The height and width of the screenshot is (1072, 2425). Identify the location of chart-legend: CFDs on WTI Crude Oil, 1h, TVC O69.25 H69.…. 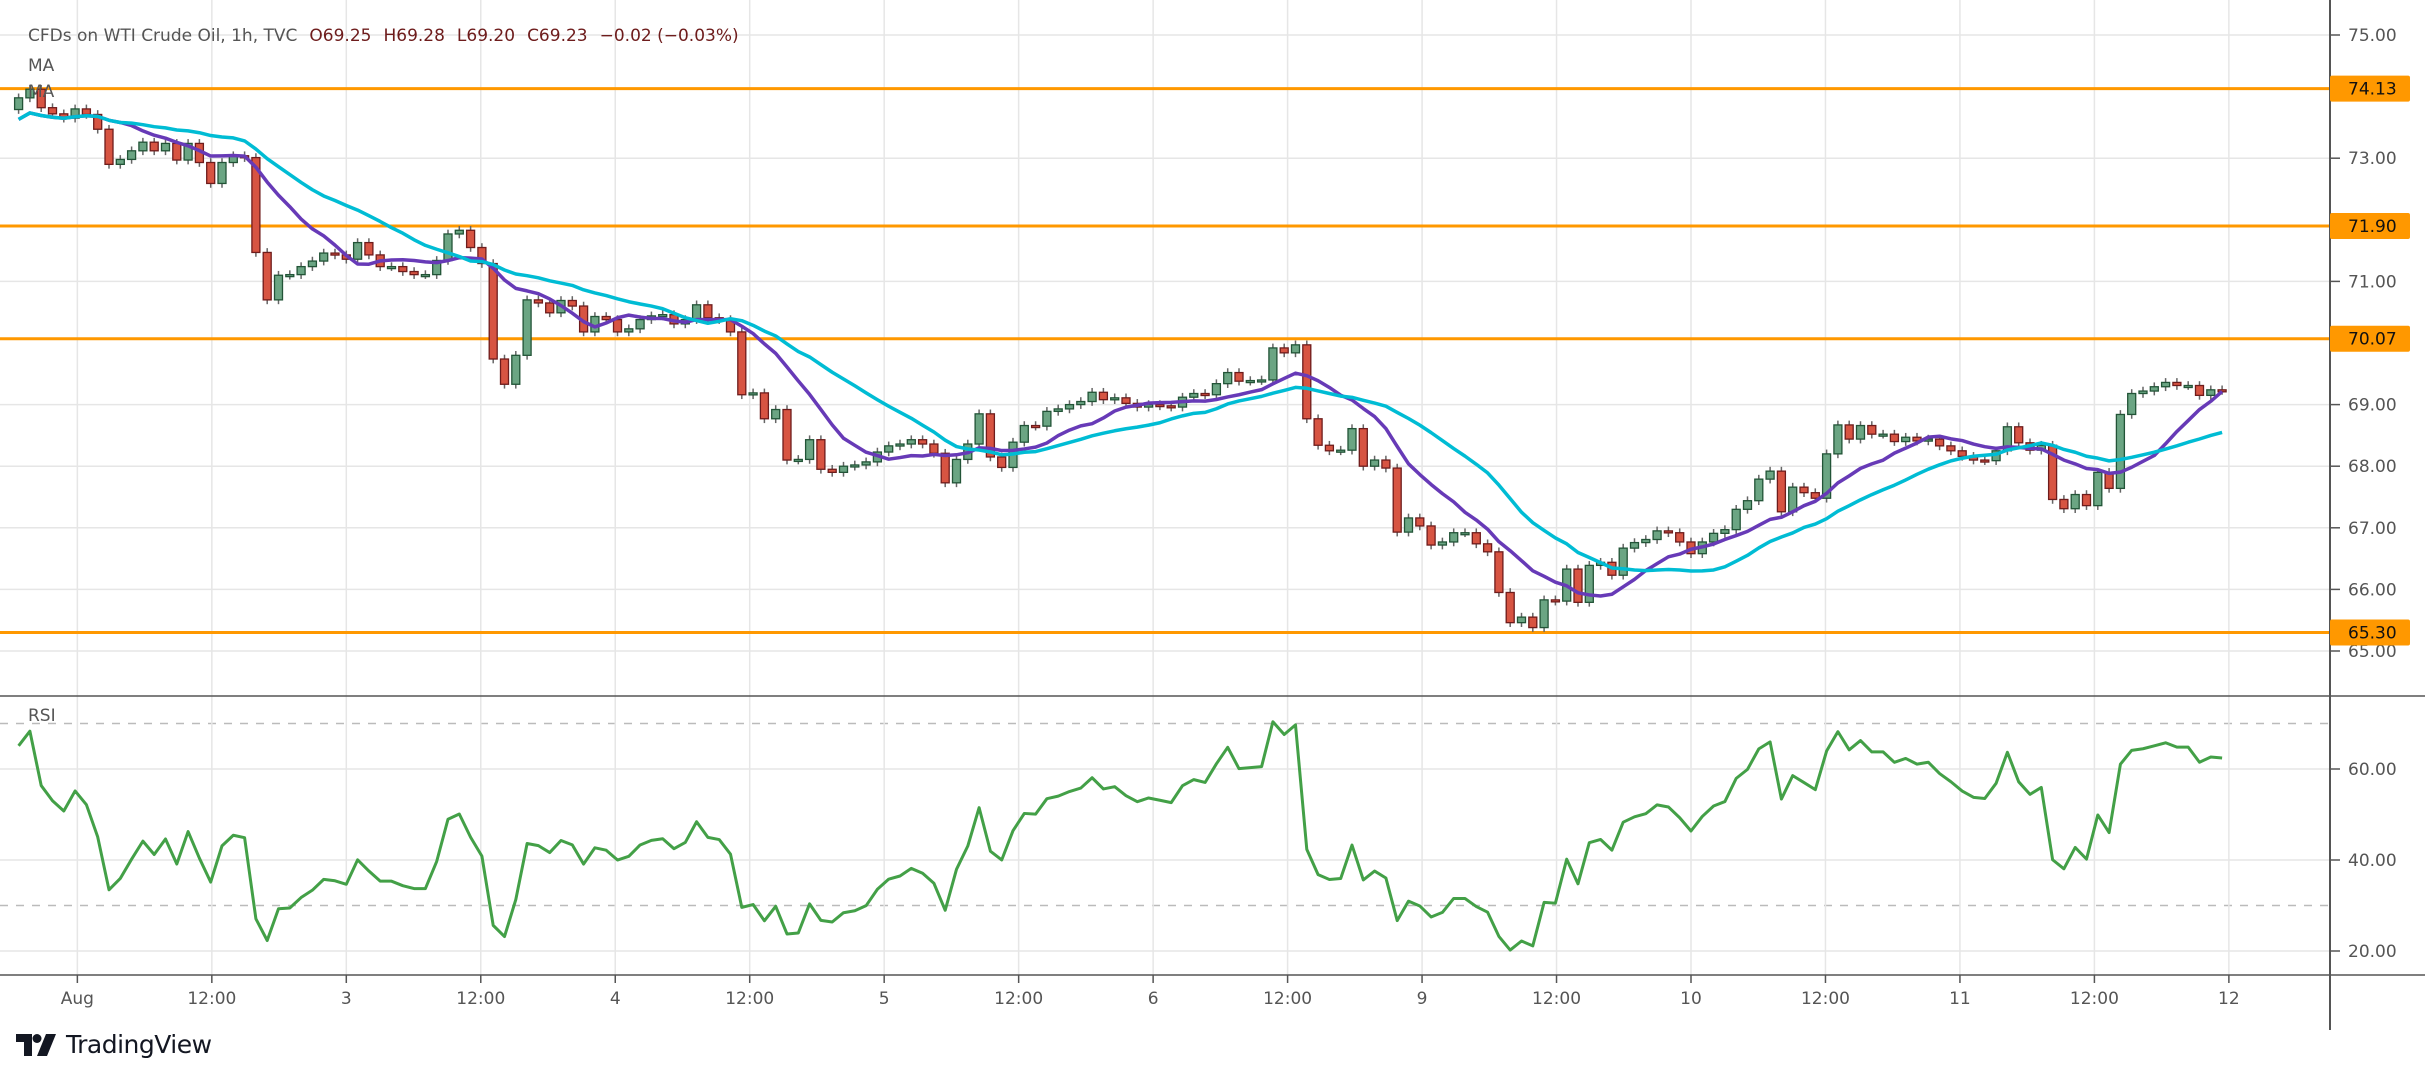
(383, 36).